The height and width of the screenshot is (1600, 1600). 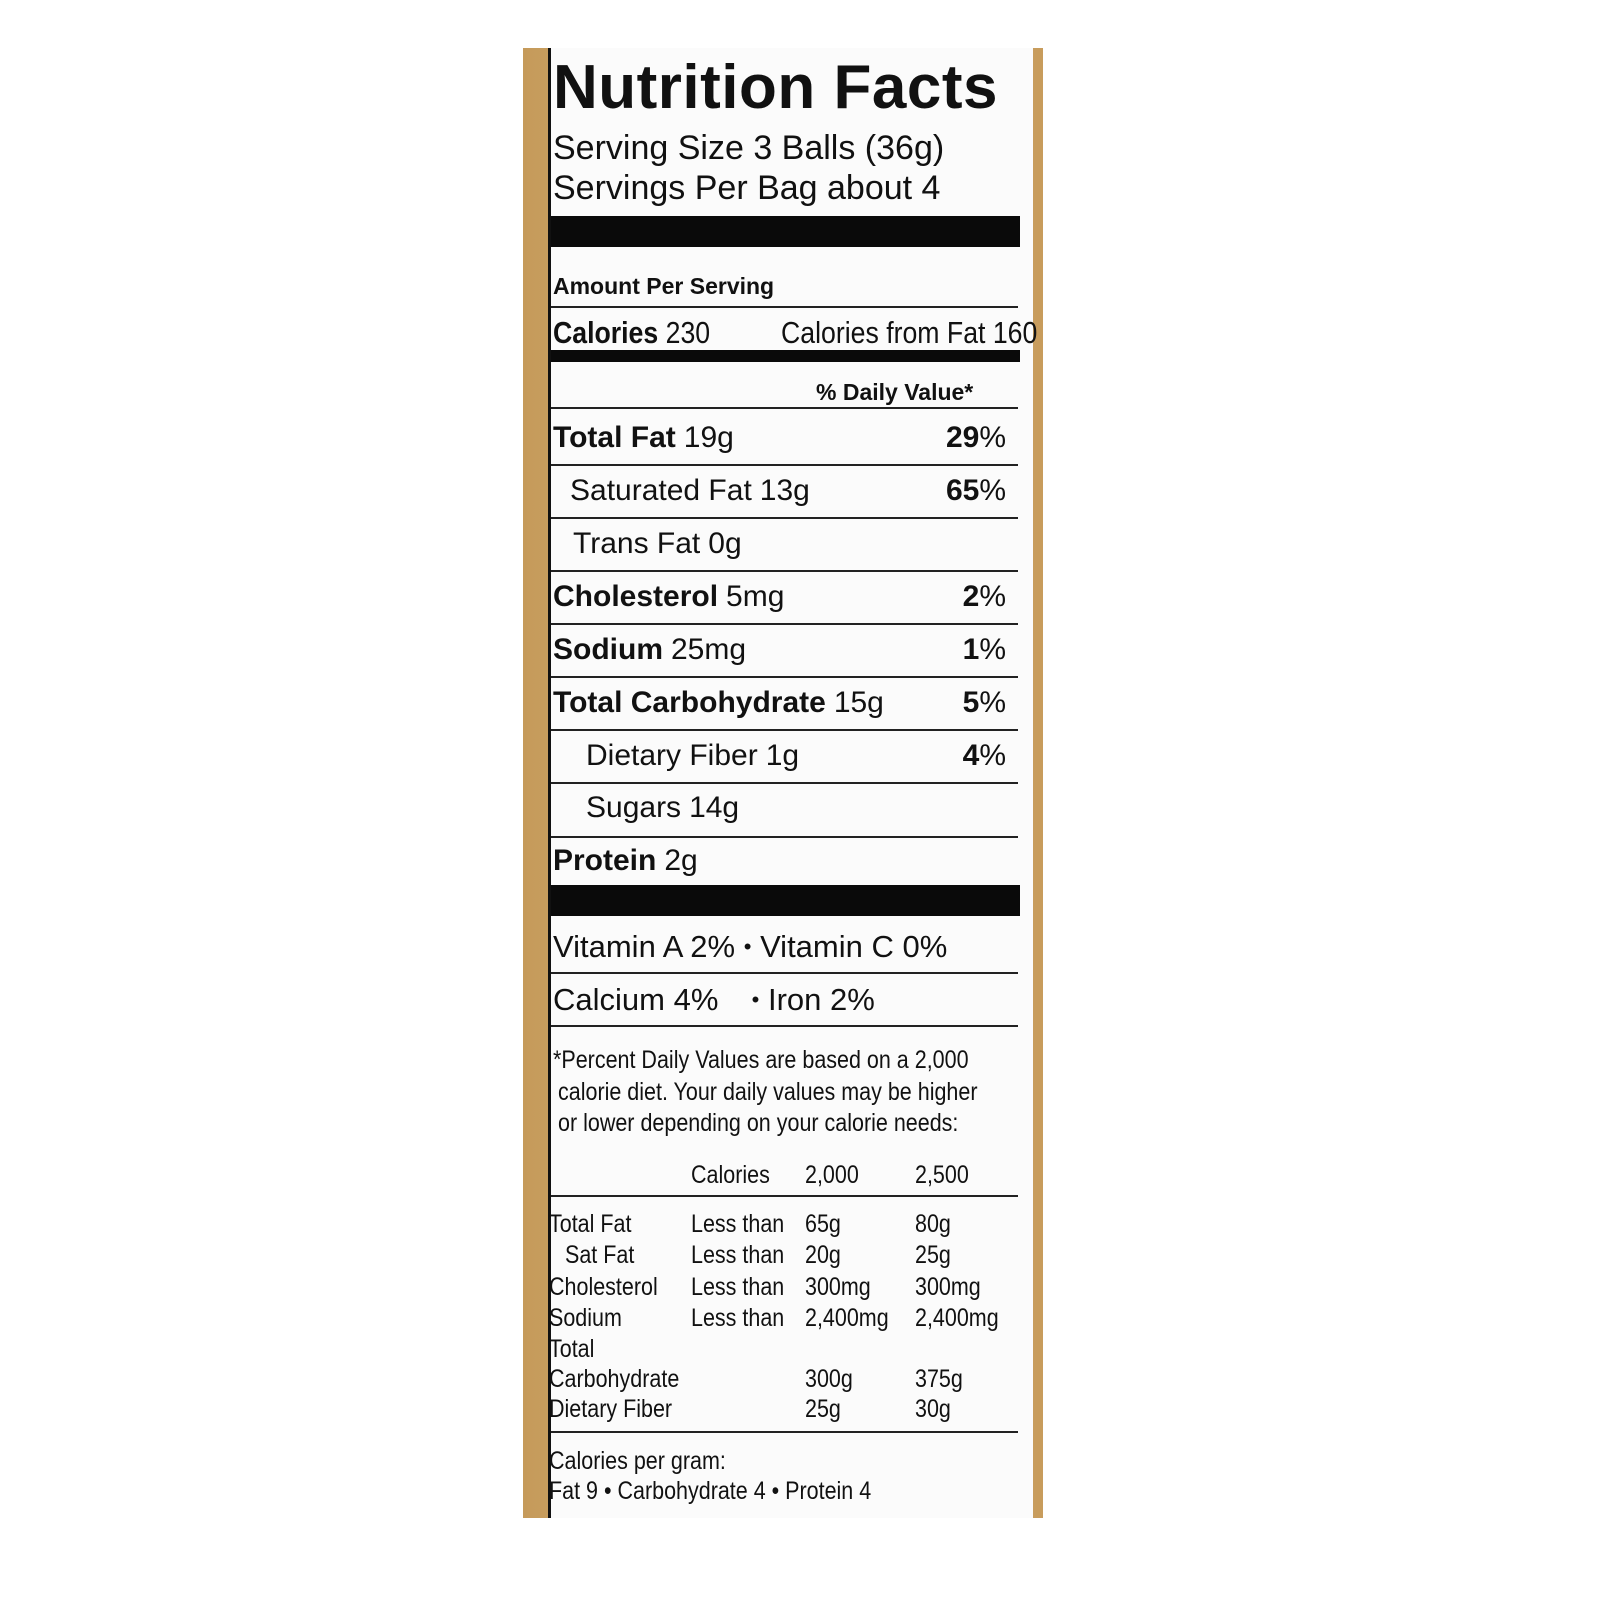 I want to click on nutrient-daily-value: 65%, so click(x=976, y=491).